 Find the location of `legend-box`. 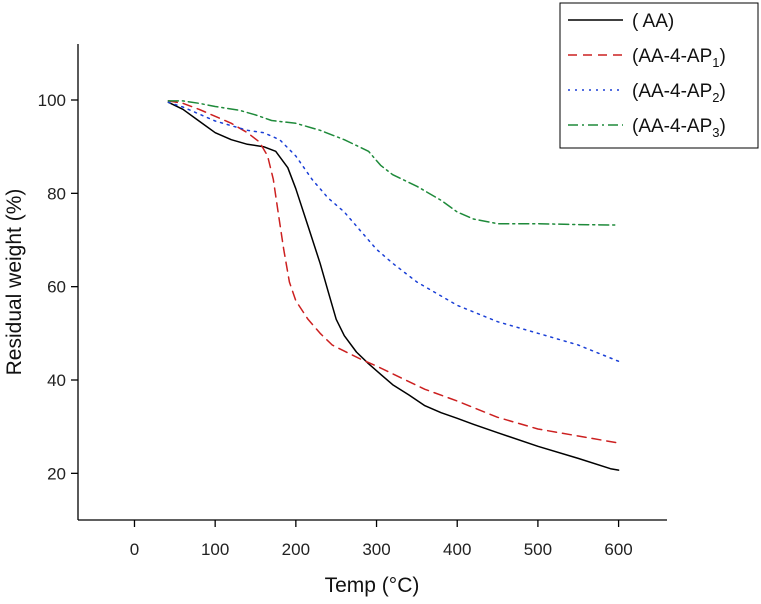

legend-box is located at coordinates (659, 75).